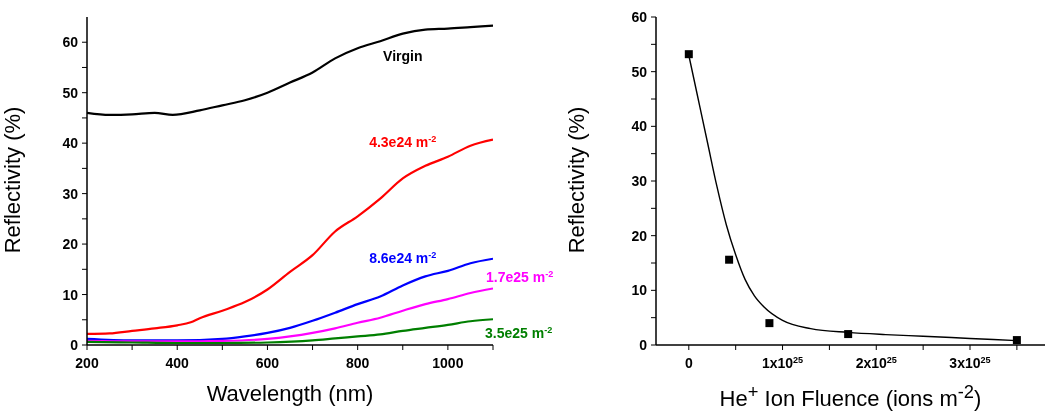  I want to click on series-label: 8.6e24 m$^{-2}$, so click(403, 258).